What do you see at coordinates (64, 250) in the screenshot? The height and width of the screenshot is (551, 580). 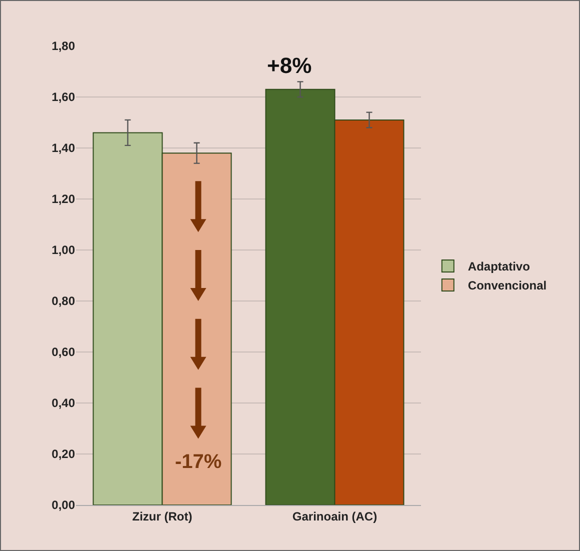 I see `y-tick-label: 1,00` at bounding box center [64, 250].